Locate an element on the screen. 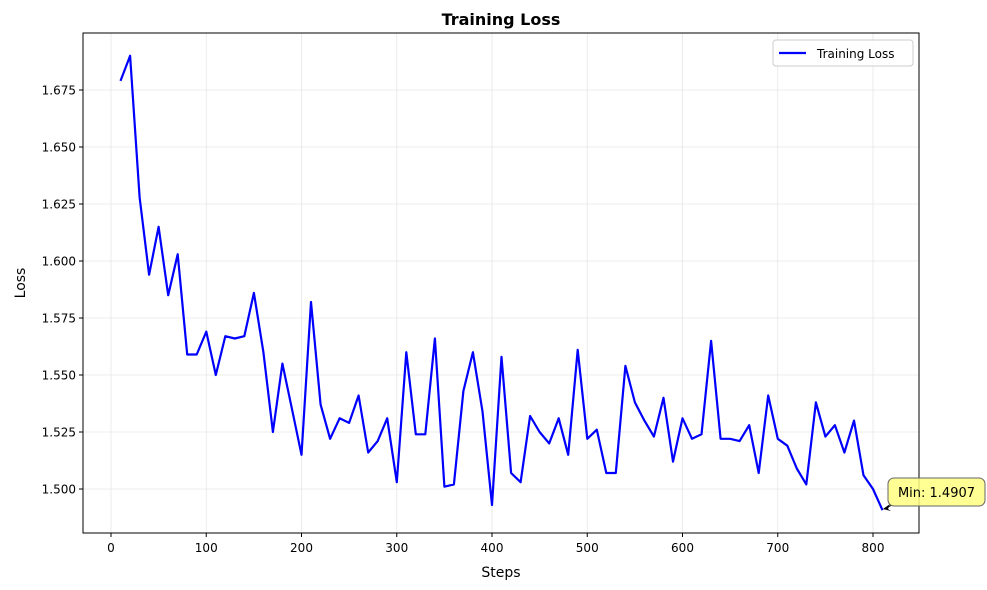  y-tick-label: 1.600 is located at coordinates (59, 262).